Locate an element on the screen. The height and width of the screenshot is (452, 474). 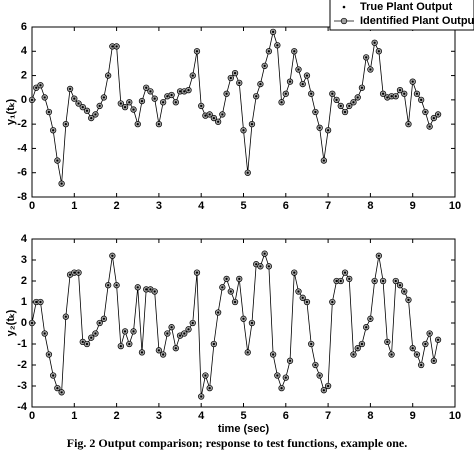
x-tick-label: 2 is located at coordinates (117, 416).